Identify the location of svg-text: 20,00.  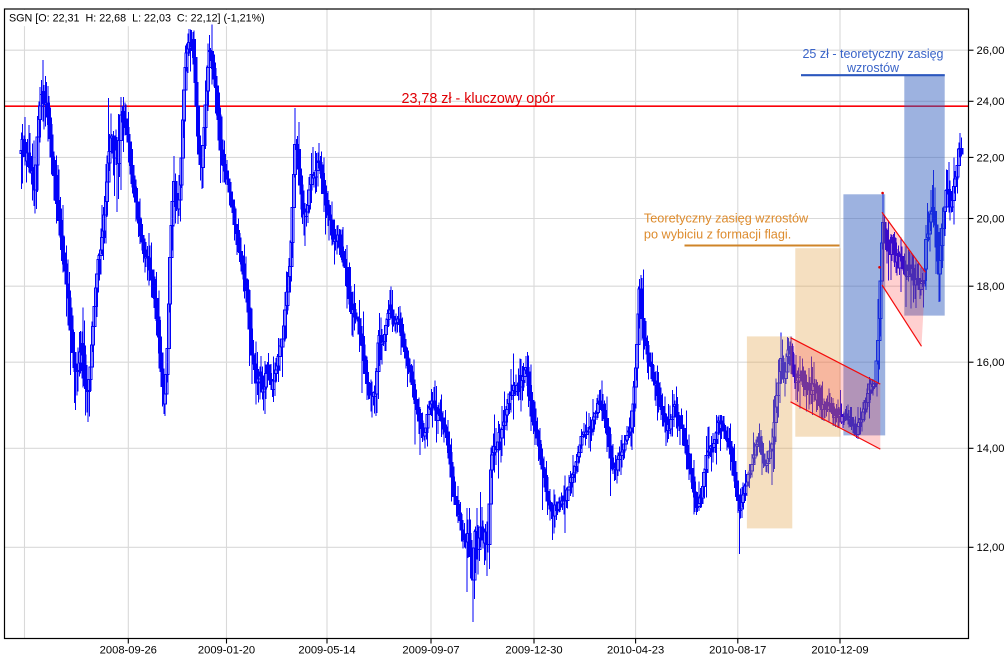
(991, 219).